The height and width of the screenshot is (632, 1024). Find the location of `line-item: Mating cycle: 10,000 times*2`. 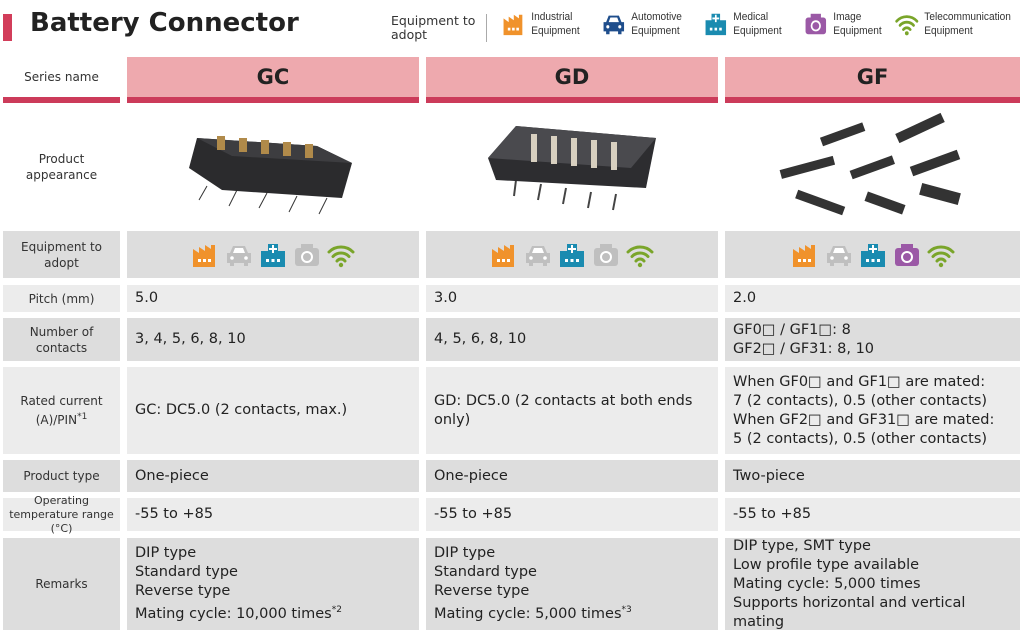

line-item: Mating cycle: 10,000 times*2 is located at coordinates (277, 612).